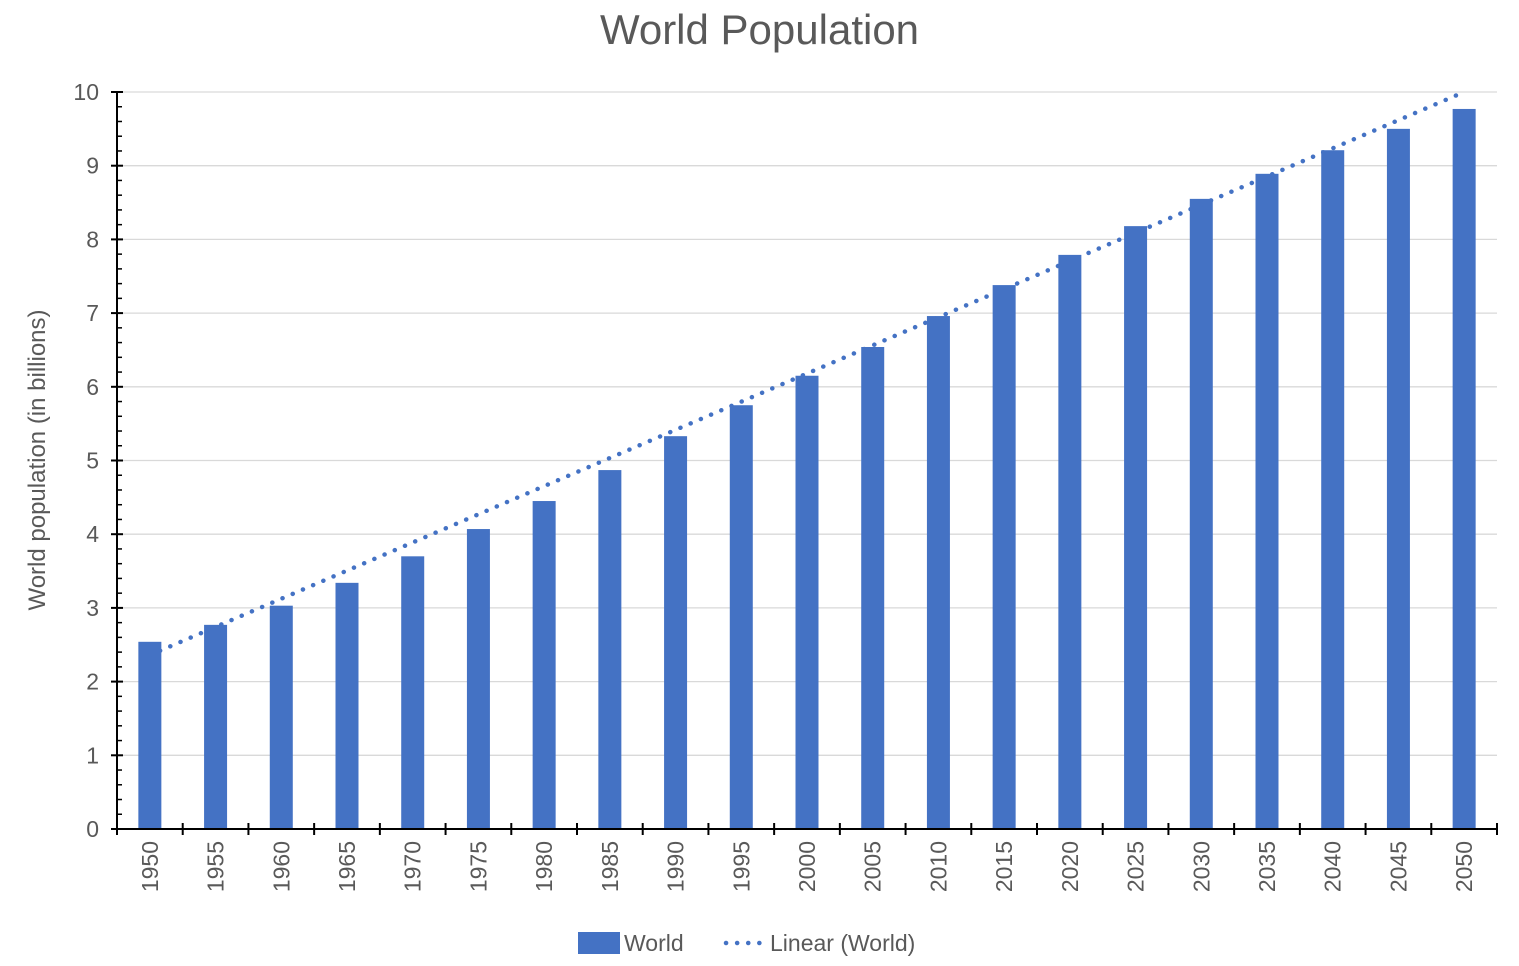 The height and width of the screenshot is (966, 1519). Describe the element at coordinates (150, 866) in the screenshot. I see `x-tick-label: 1950` at that location.